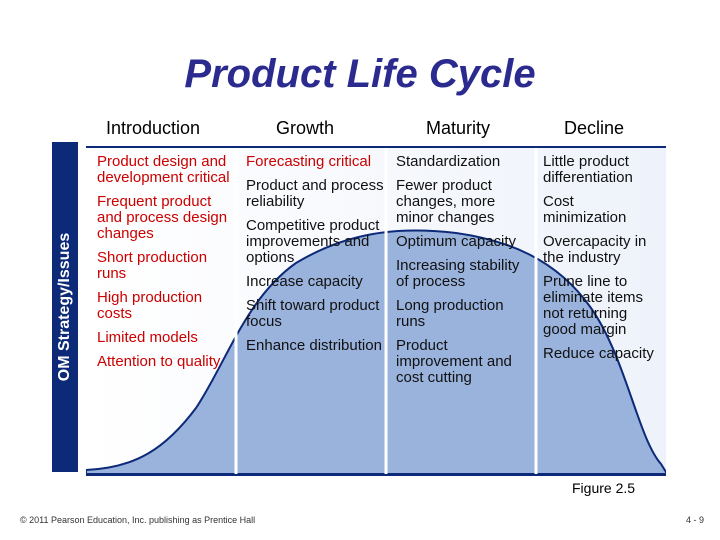  Describe the element at coordinates (150, 305) in the screenshot. I see `intro-item: High production costs` at that location.